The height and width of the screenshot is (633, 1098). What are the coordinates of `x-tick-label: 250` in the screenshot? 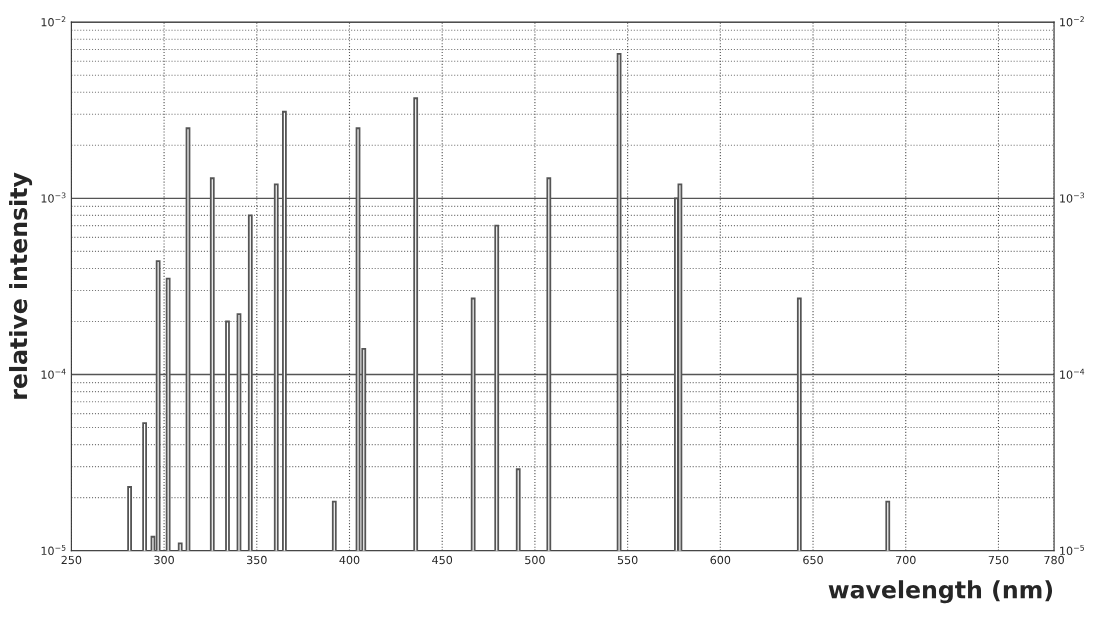 It's located at (71, 560).